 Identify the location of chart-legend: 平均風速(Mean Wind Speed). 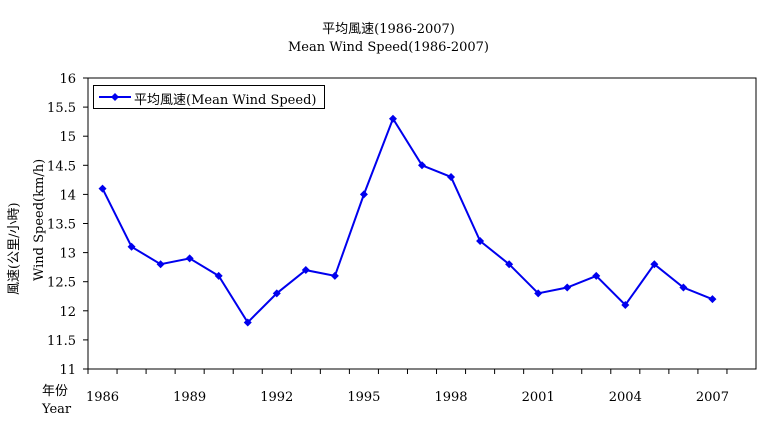
(209, 97).